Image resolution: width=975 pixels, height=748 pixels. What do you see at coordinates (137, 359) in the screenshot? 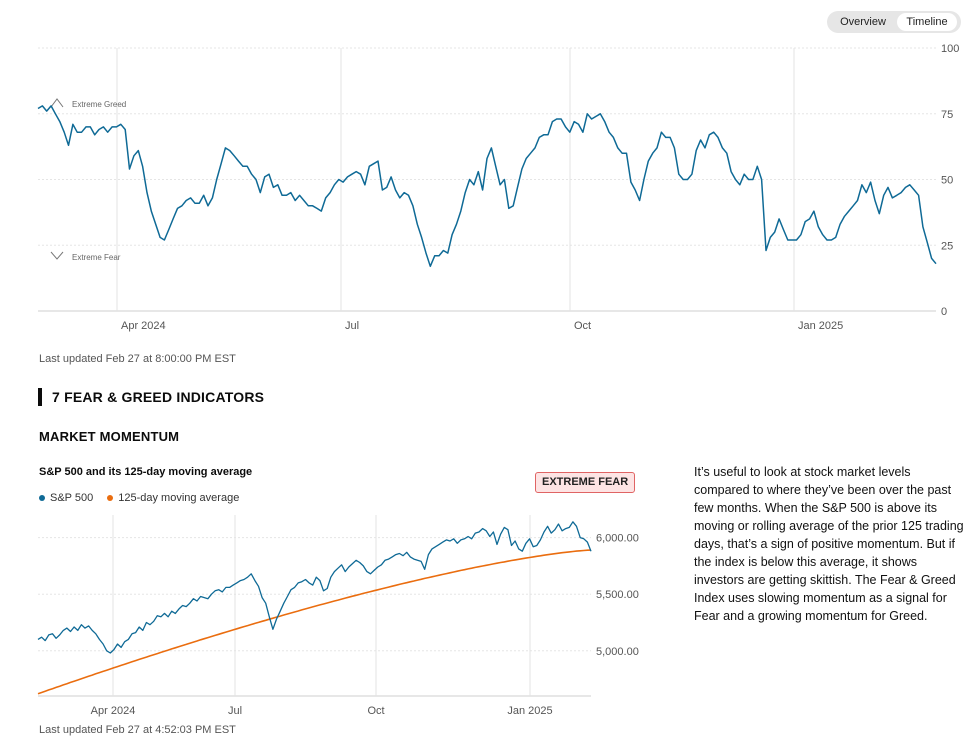
I see `timeline-last-updated: Last updated Feb 27 at 8:00:00 PM EST` at bounding box center [137, 359].